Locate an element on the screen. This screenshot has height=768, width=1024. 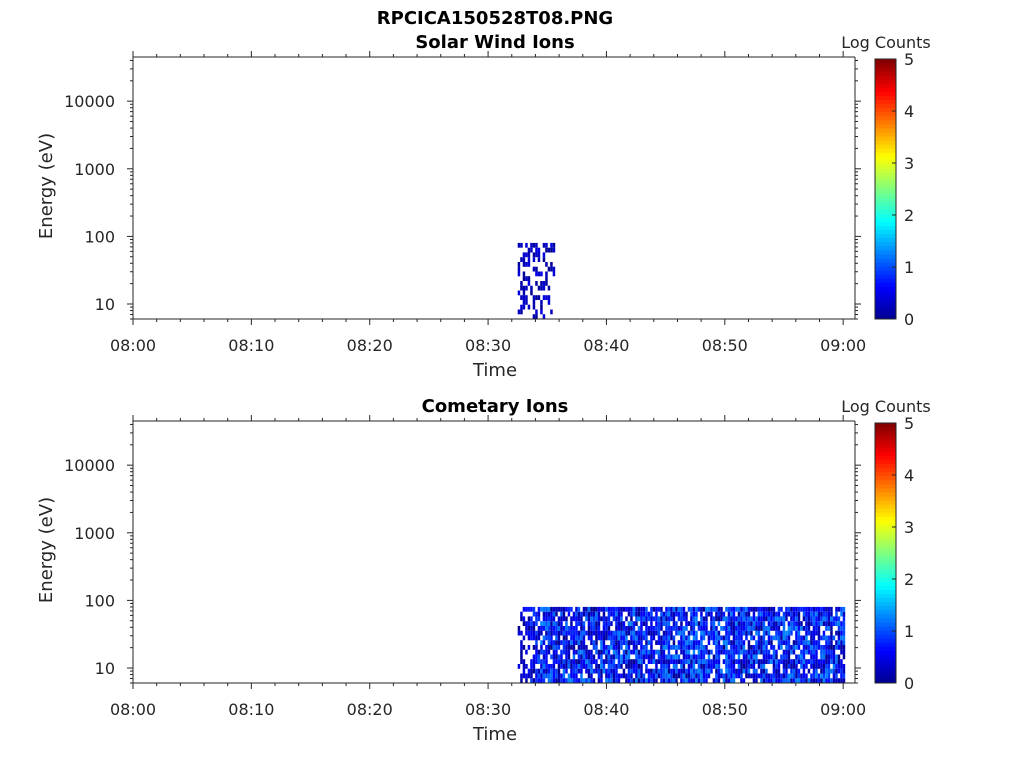
x-axis-label: Time is located at coordinates (494, 370).